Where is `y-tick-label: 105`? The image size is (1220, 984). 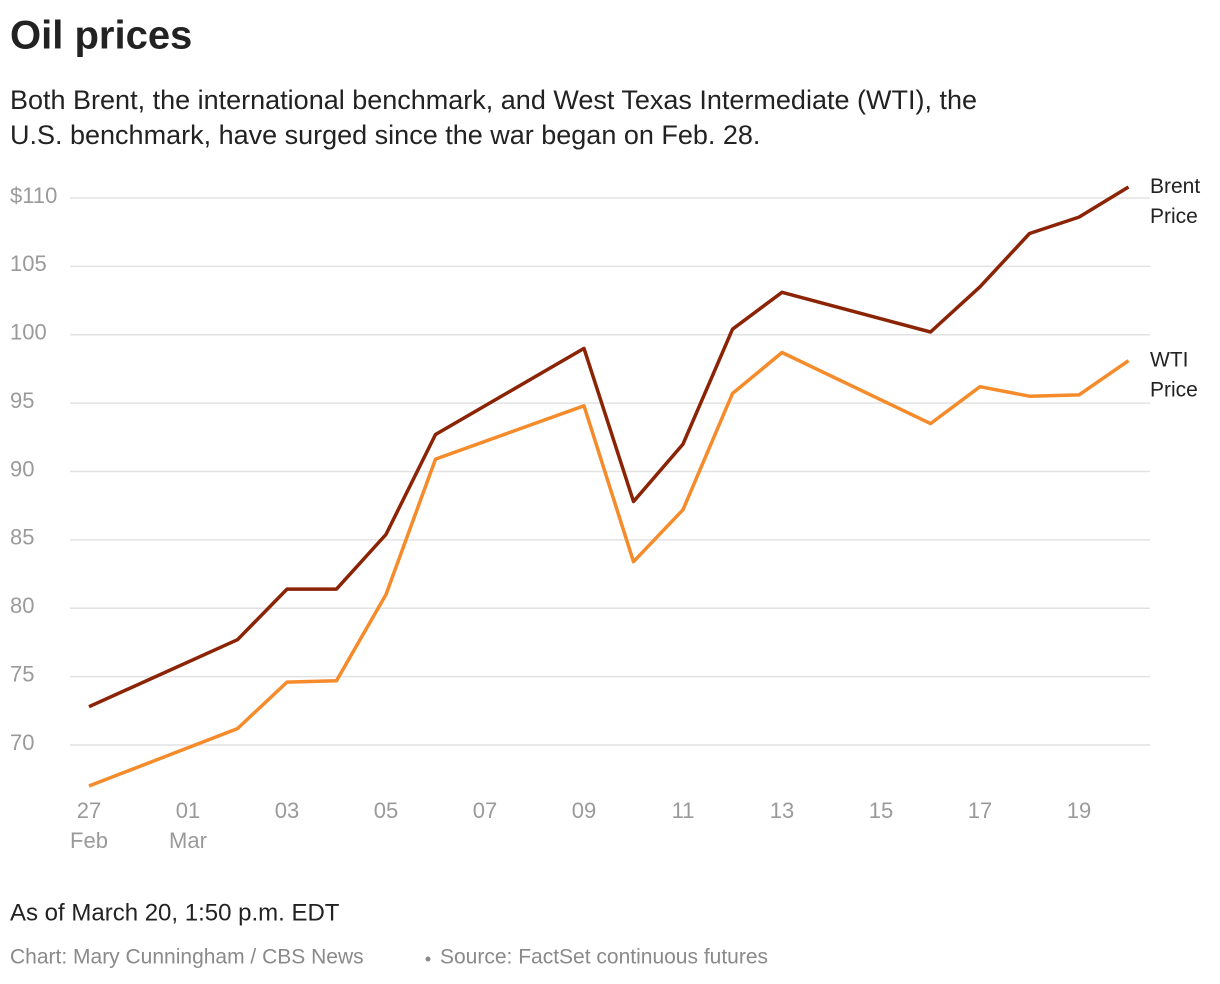 y-tick-label: 105 is located at coordinates (28, 263).